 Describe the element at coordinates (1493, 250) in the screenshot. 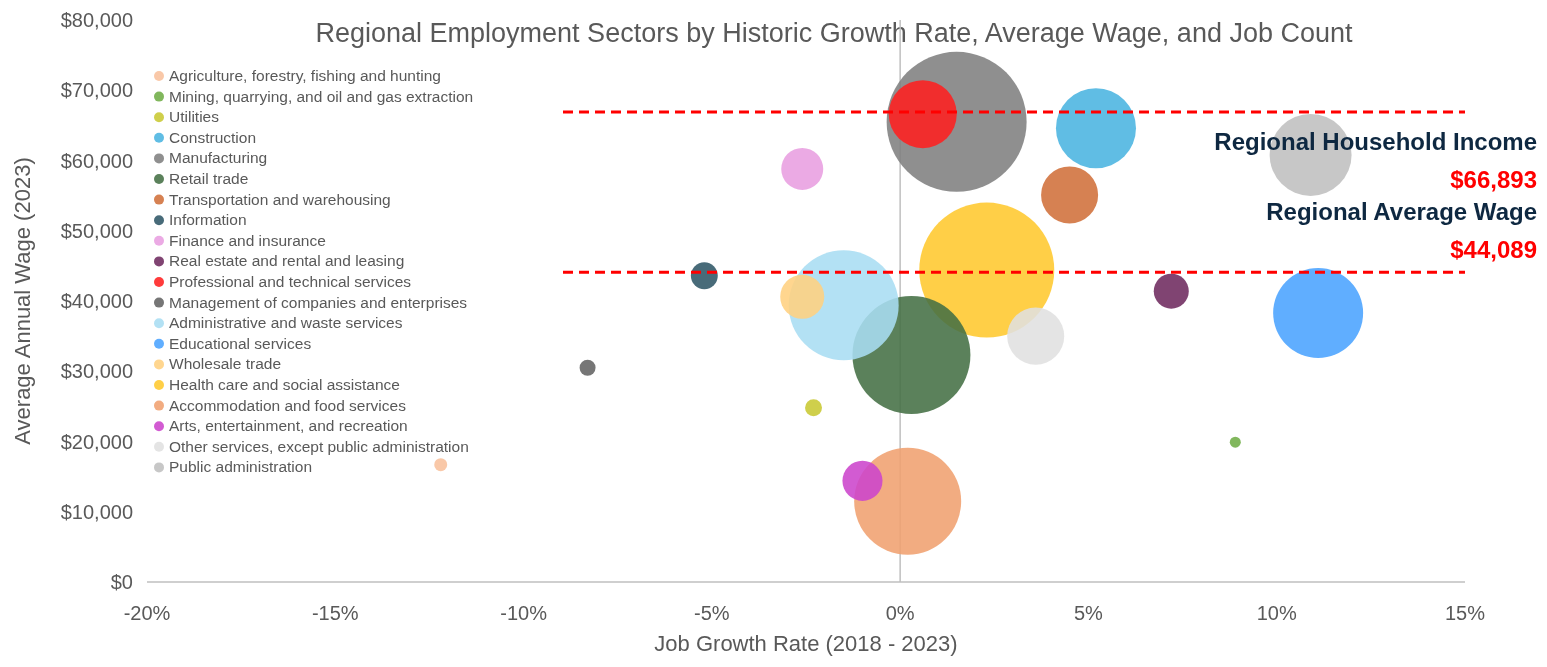

I see `annotation: $44,089` at that location.